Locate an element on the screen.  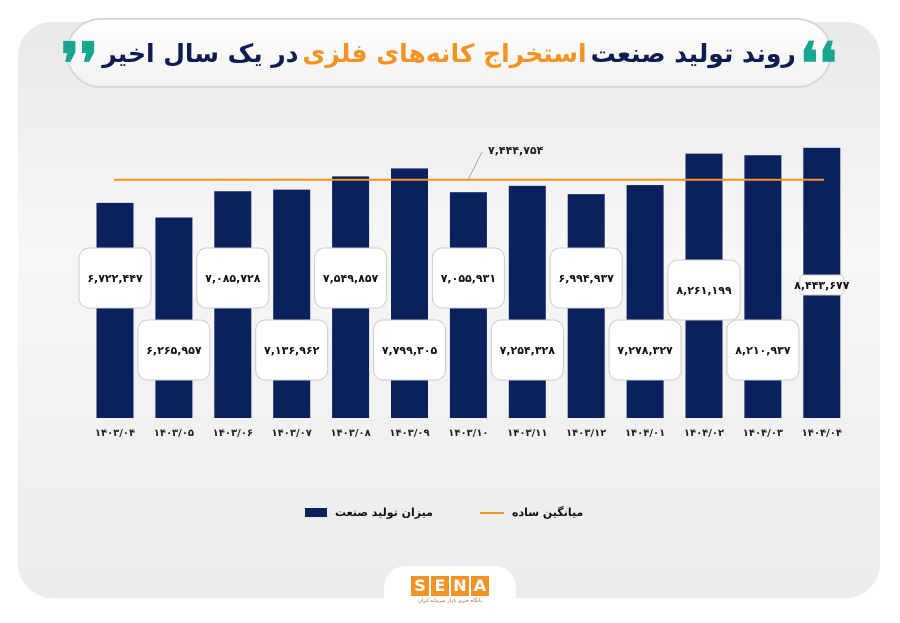
x-tick-label: ۱۴۰۳/۱۱ is located at coordinates (527, 433).